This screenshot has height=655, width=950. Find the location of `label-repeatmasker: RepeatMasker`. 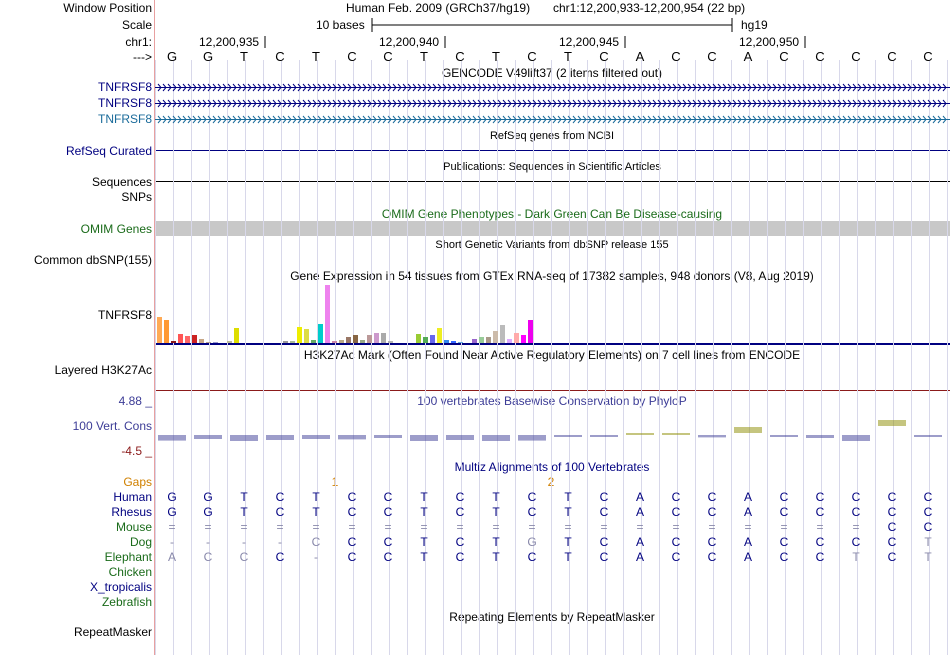

label-repeatmasker: RepeatMasker is located at coordinates (112, 632).